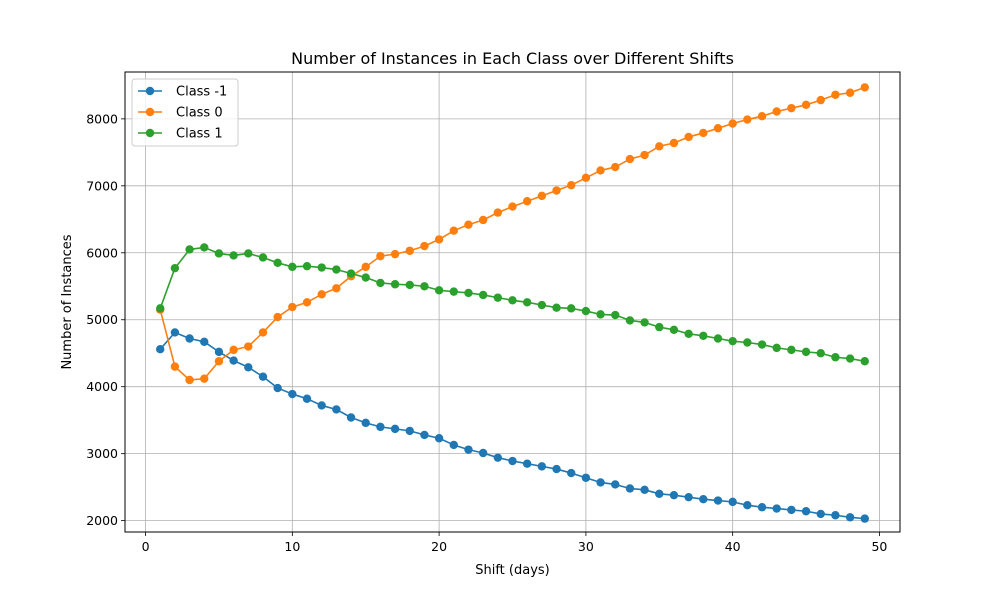 Image resolution: width=1000 pixels, height=600 pixels. What do you see at coordinates (102, 118) in the screenshot?
I see `y-tick-label: 8000` at bounding box center [102, 118].